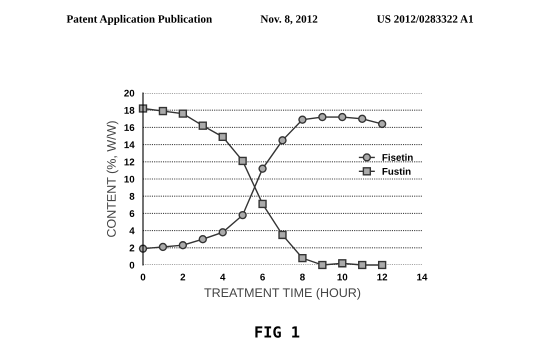  What do you see at coordinates (129, 93) in the screenshot?
I see `y-tick-label: 20` at bounding box center [129, 93].